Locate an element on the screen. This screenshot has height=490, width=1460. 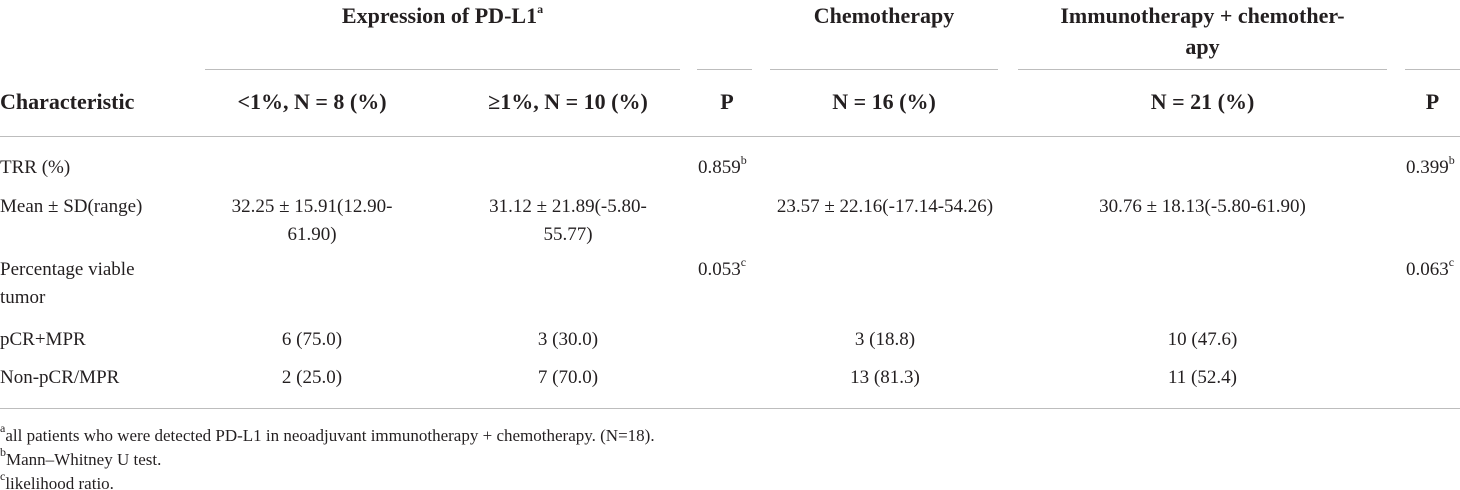
p-value: 0.053c is located at coordinates (722, 270).